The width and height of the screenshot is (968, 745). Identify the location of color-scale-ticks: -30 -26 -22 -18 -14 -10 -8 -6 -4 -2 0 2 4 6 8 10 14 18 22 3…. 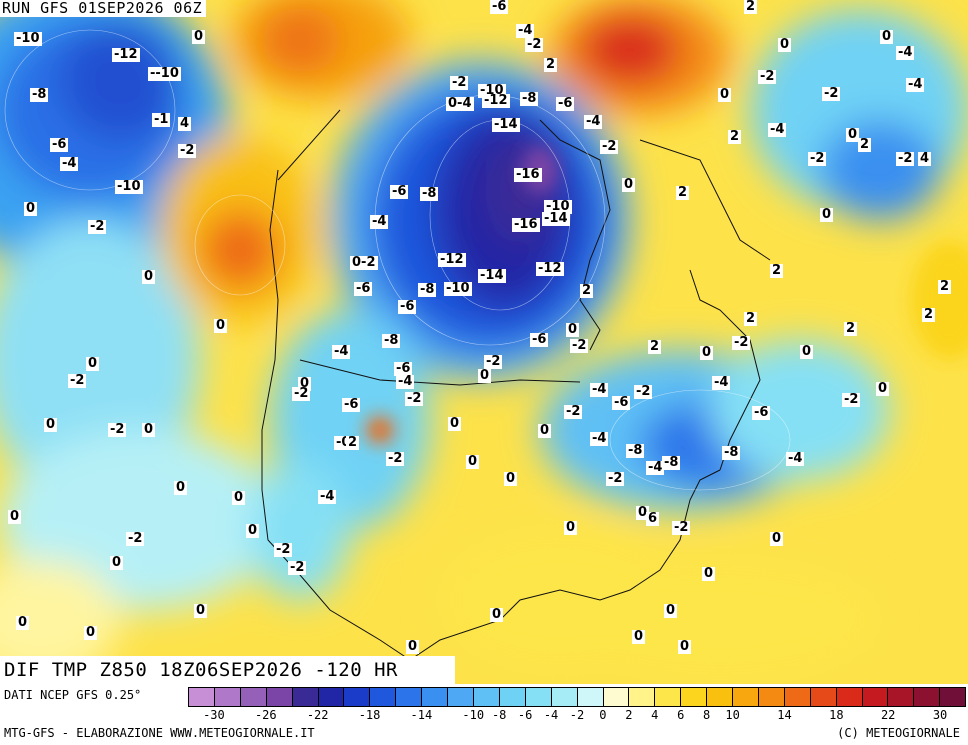
(577, 715).